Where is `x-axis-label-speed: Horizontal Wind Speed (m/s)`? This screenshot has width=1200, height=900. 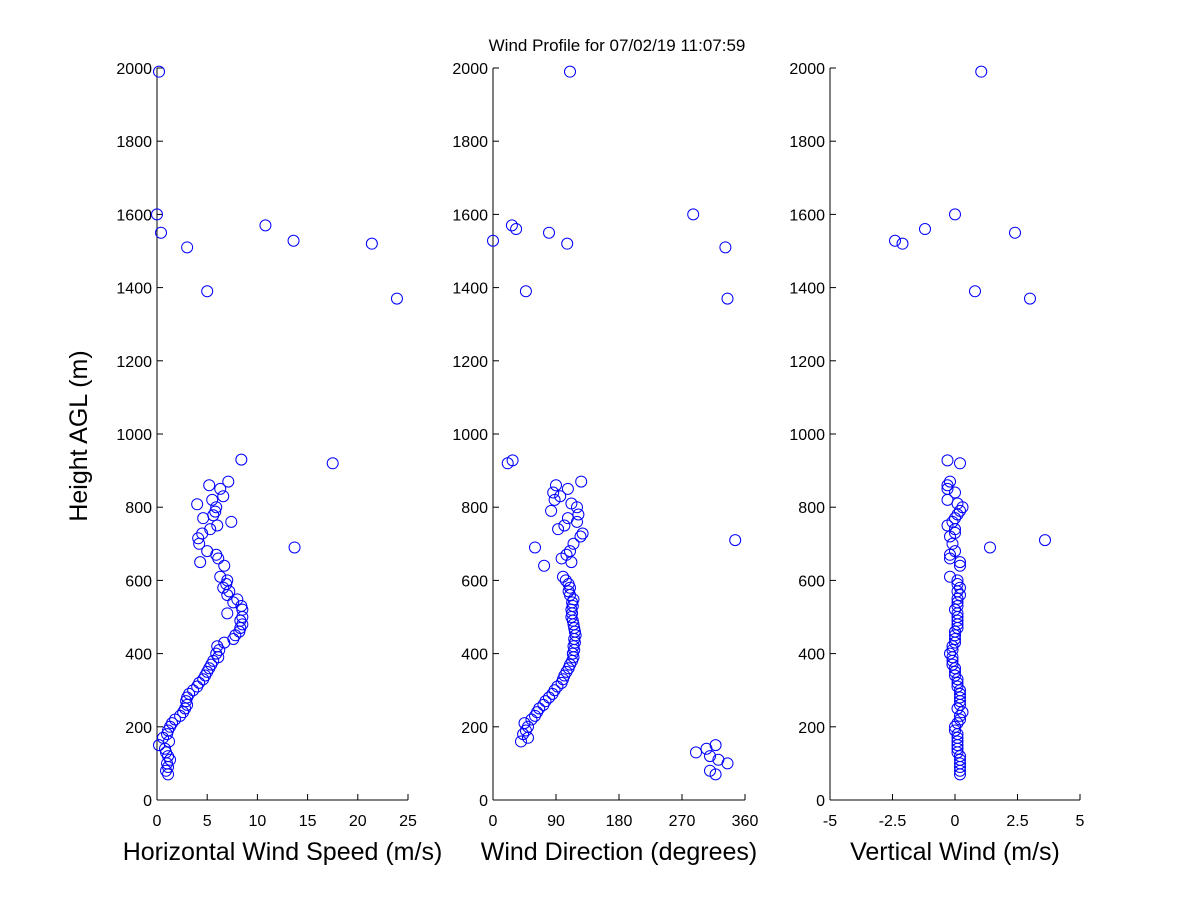
x-axis-label-speed: Horizontal Wind Speed (m/s) is located at coordinates (283, 852).